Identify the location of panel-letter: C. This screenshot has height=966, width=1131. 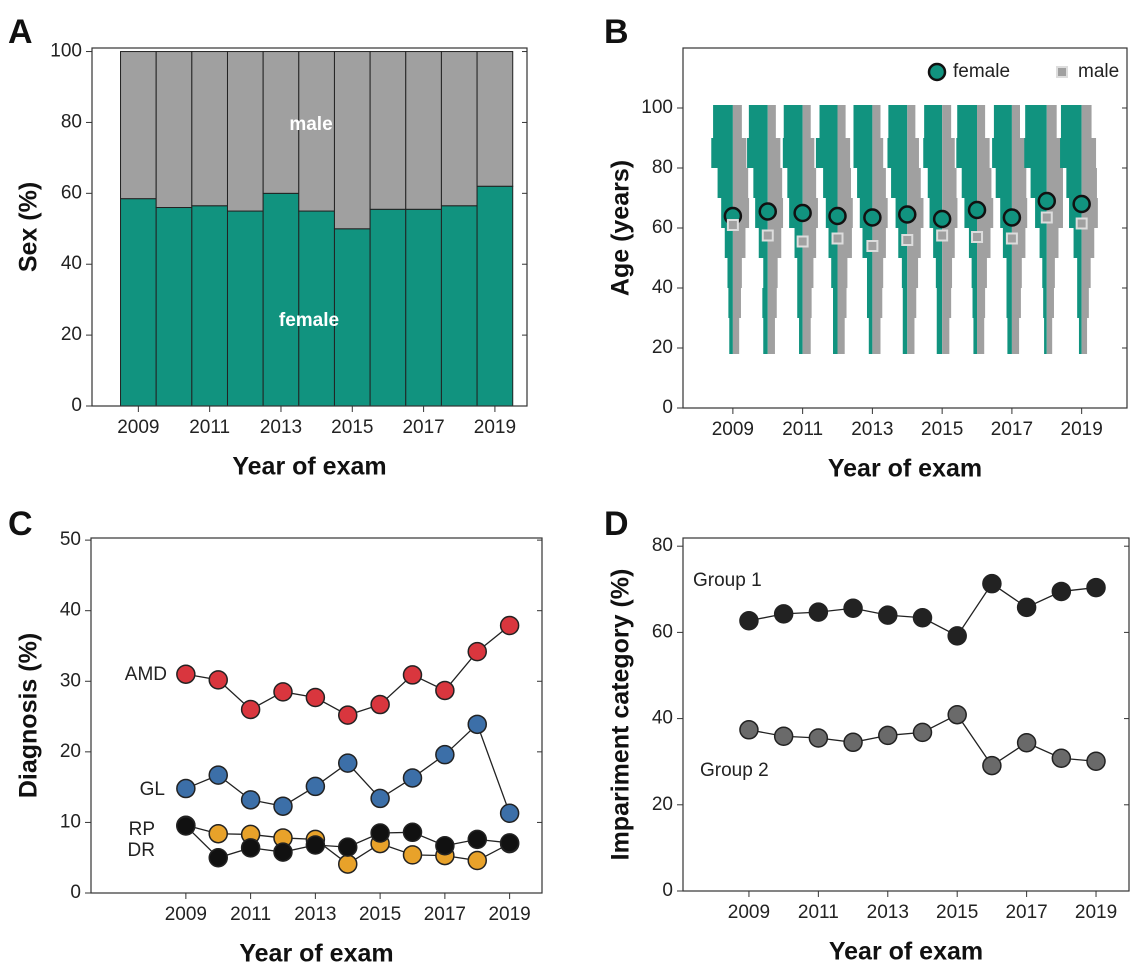
(20, 524).